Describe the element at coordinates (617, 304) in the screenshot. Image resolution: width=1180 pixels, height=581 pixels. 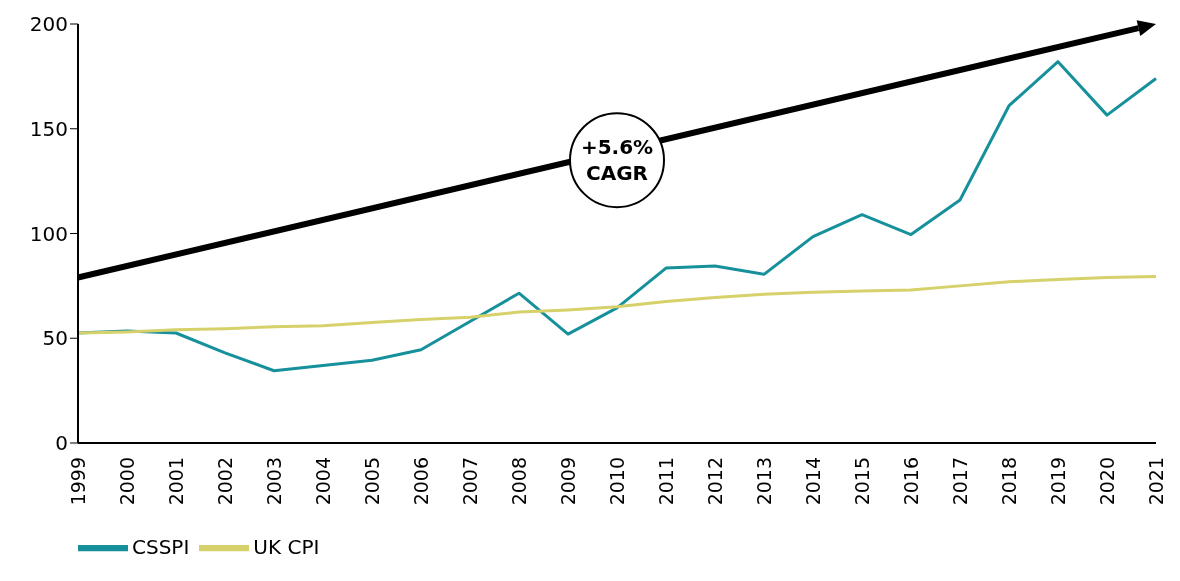
I see `line-series` at that location.